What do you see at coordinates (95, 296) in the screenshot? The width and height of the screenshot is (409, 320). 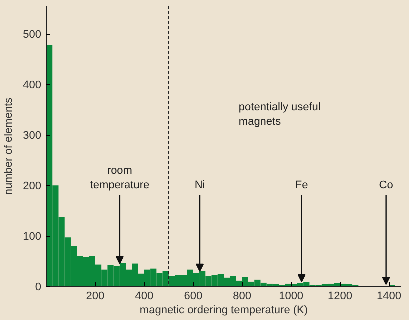 I see `x-tick-label: 200` at bounding box center [95, 296].